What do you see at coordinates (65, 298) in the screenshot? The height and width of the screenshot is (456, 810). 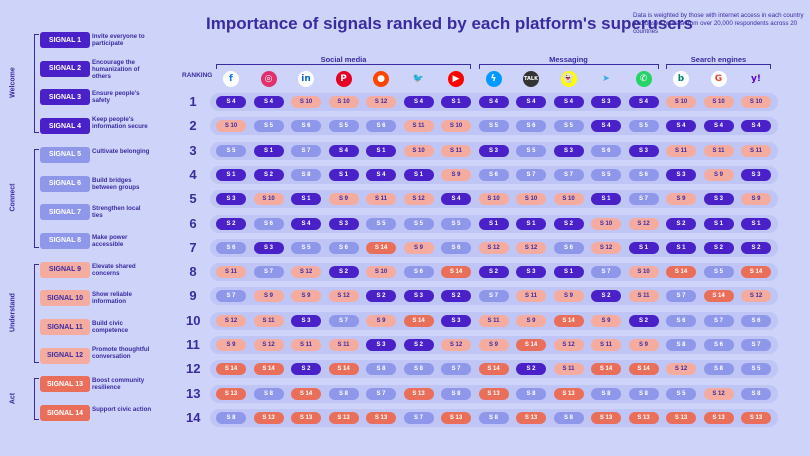 I see `signal-badge: SIGNAL 10` at bounding box center [65, 298].